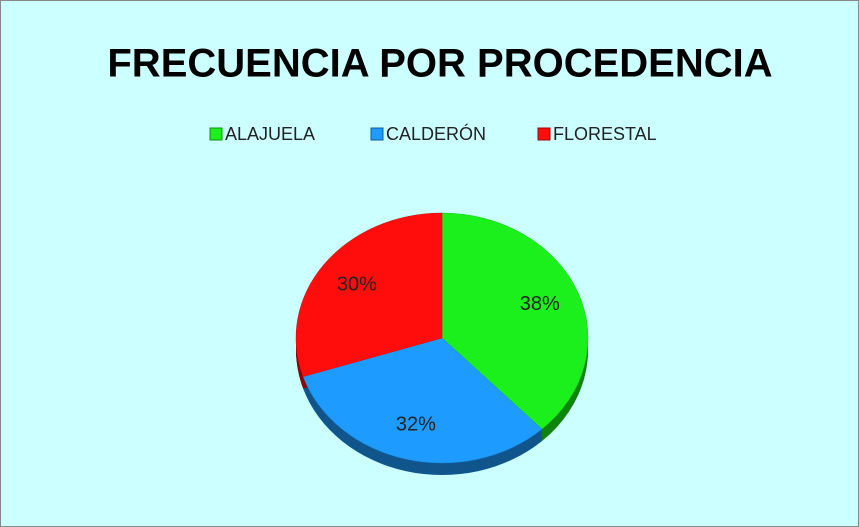 The width and height of the screenshot is (859, 527). What do you see at coordinates (416, 424) in the screenshot?
I see `data-label: 32%` at bounding box center [416, 424].